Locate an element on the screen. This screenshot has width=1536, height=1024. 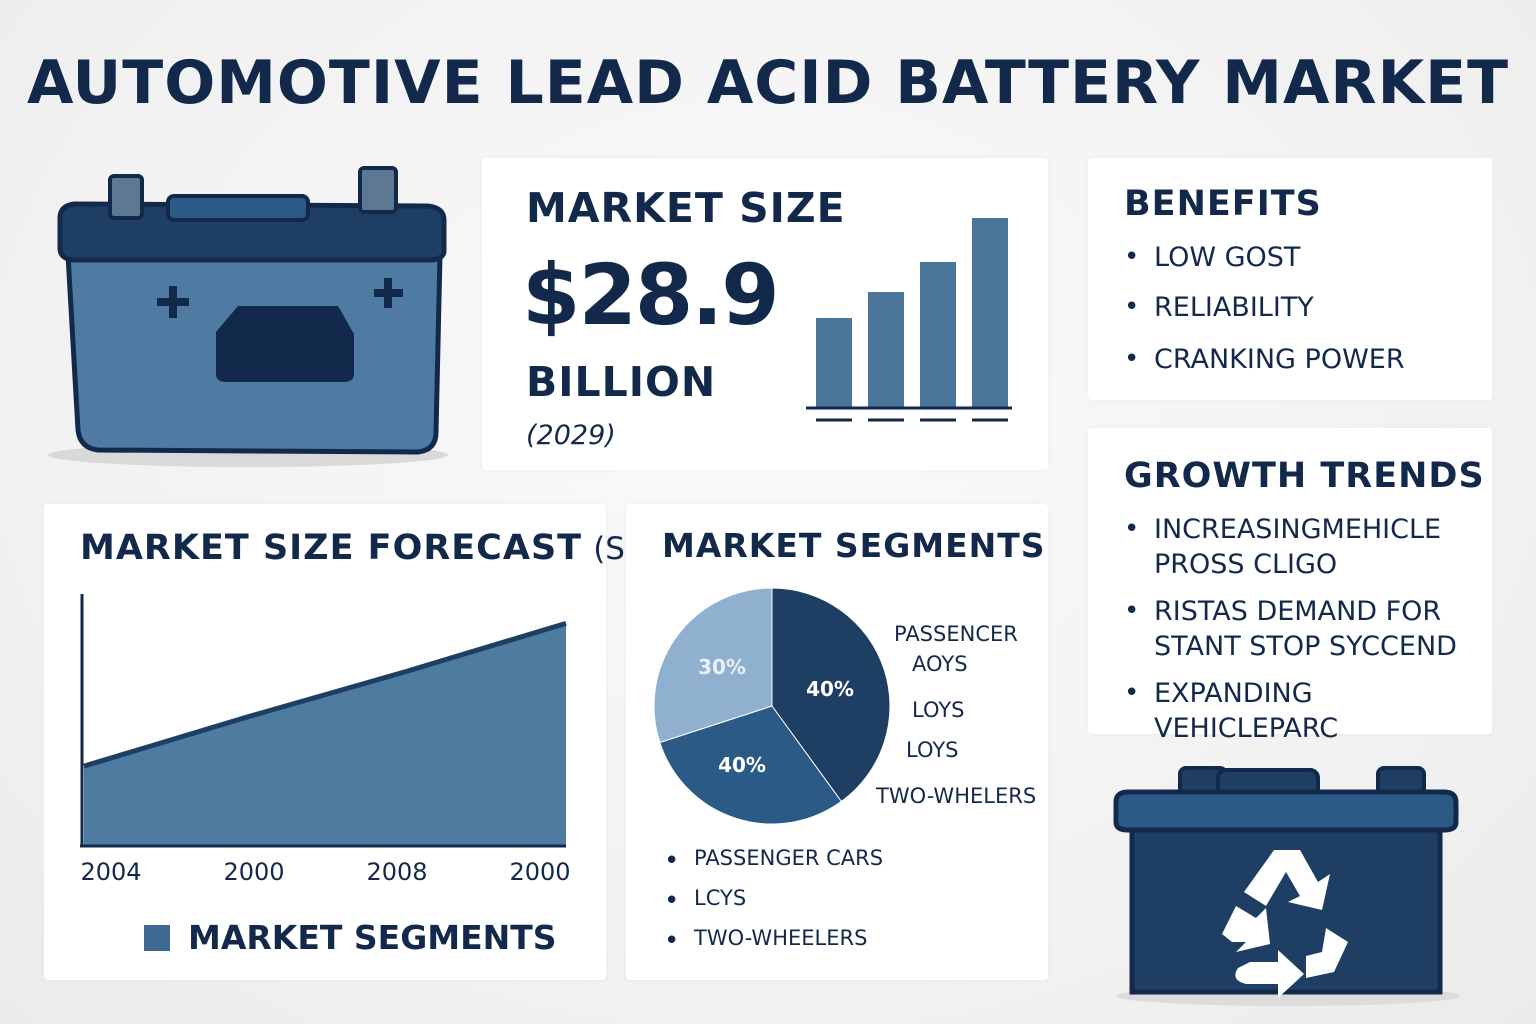
mini-bar-chart is located at coordinates (909, 320).